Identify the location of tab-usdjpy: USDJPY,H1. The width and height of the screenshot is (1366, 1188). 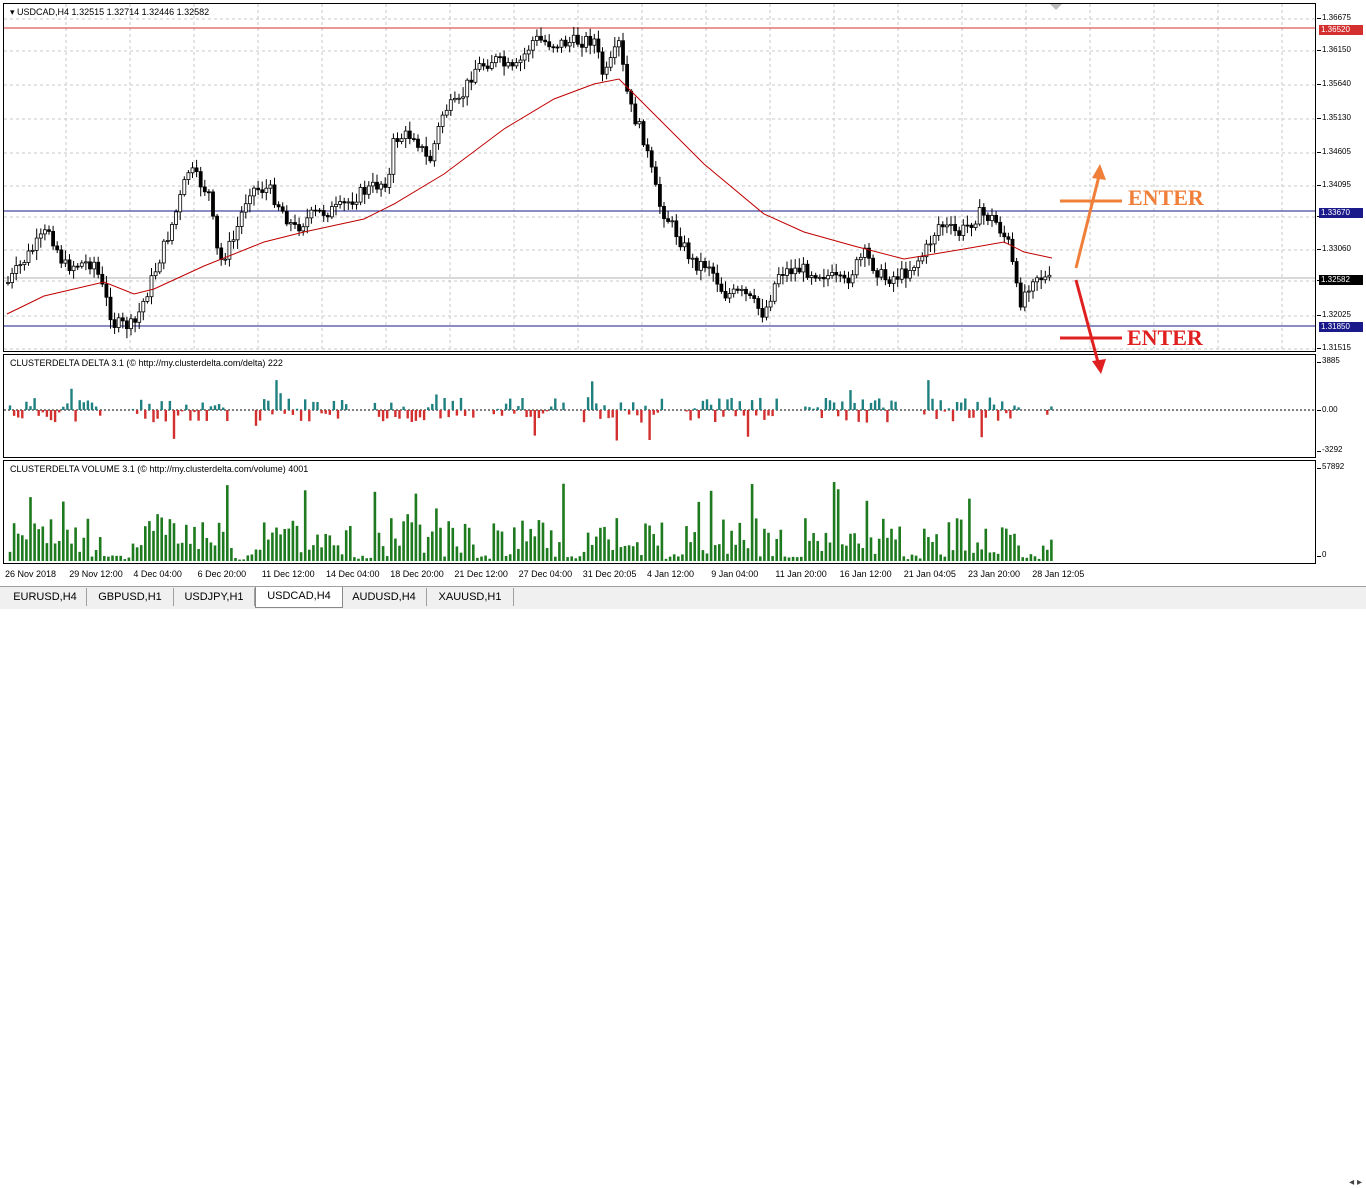
(214, 597).